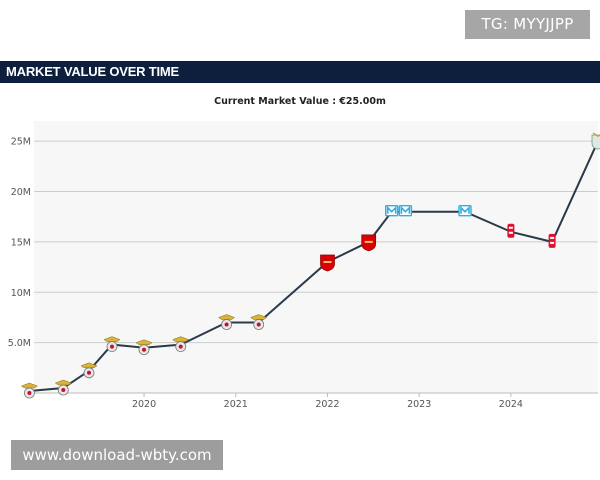 Image resolution: width=600 pixels, height=480 pixels. I want to click on chart-title: Current Market Value : €25.00m, so click(300, 101).